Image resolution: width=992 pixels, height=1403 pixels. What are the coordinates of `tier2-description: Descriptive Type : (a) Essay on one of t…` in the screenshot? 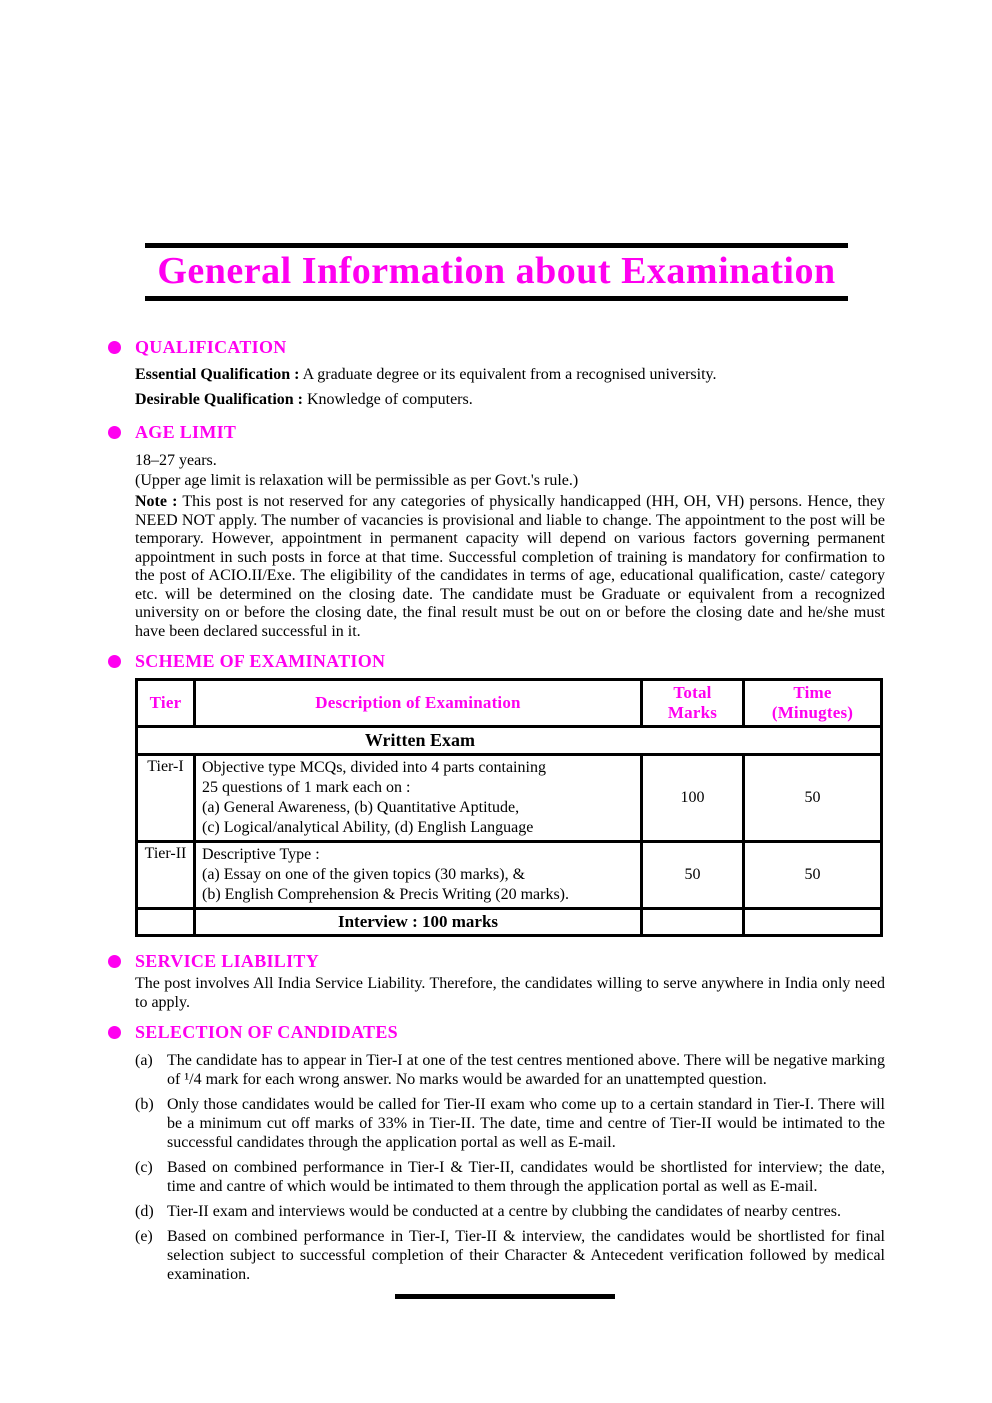 It's located at (418, 875).